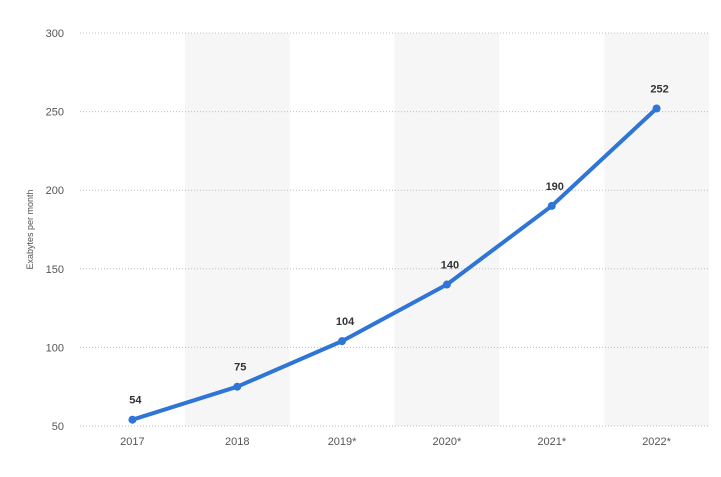 This screenshot has height=477, width=721. What do you see at coordinates (55, 348) in the screenshot?
I see `y-tick-label: 100` at bounding box center [55, 348].